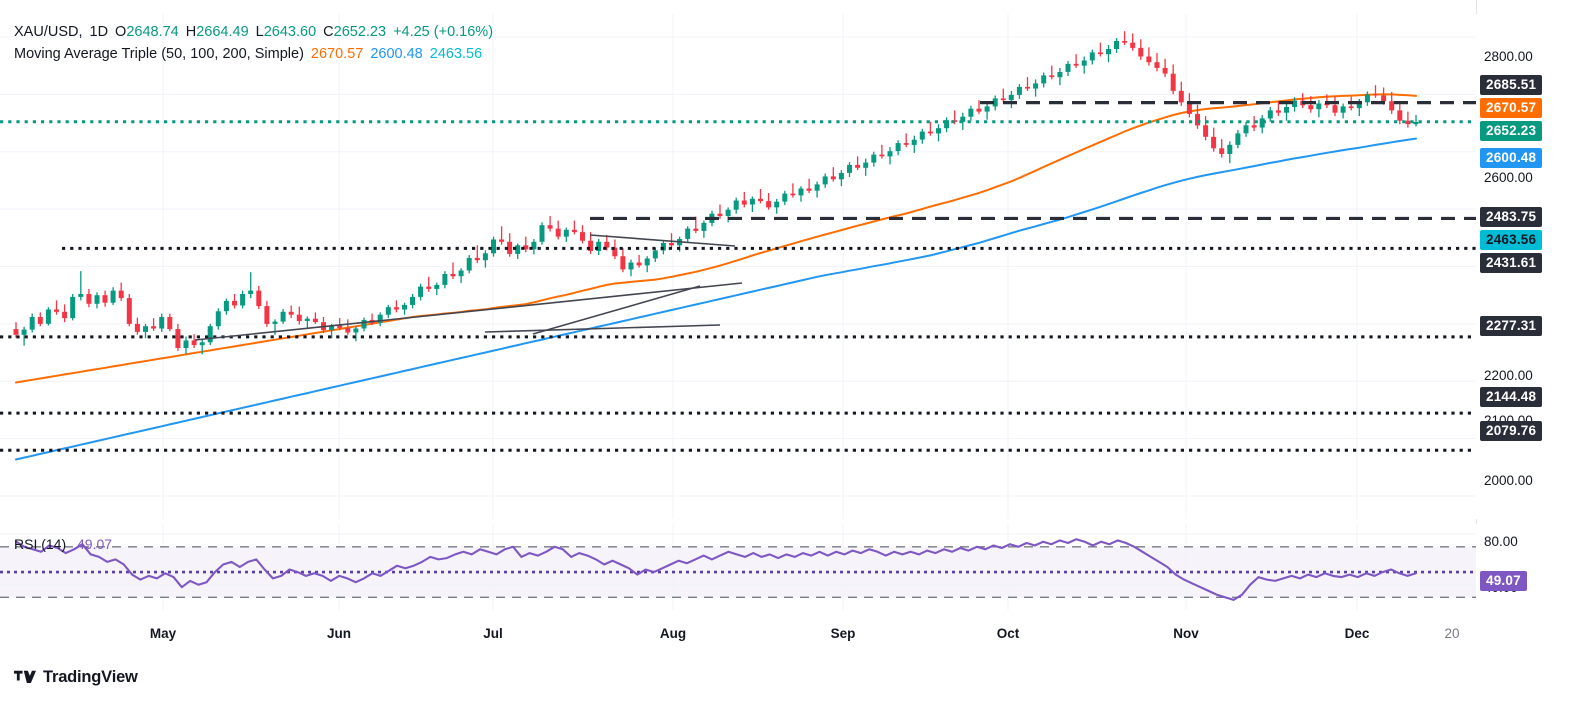  I want to click on price-axis-badge: 2277.31, so click(1511, 326).